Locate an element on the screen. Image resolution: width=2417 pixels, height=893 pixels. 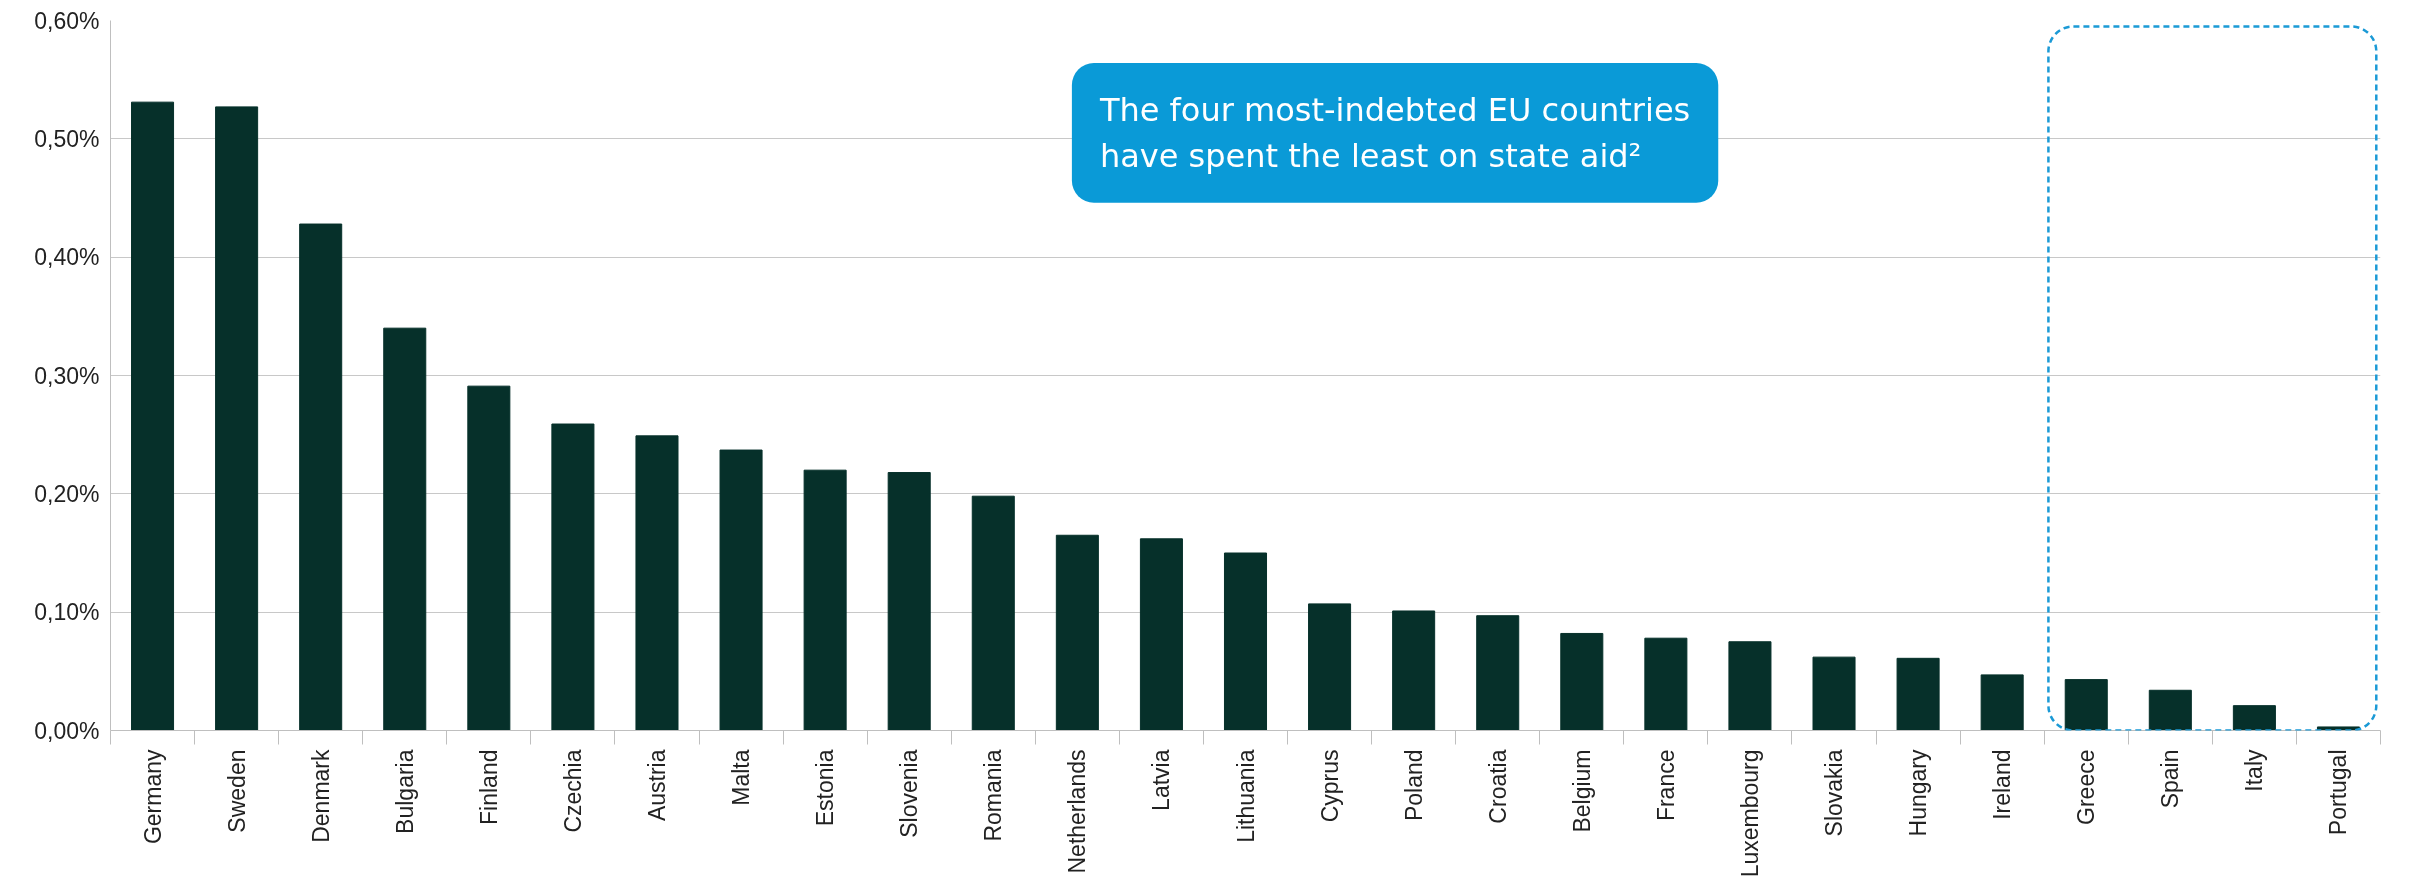
y-tick-label: 0,60% is located at coordinates (67, 20).